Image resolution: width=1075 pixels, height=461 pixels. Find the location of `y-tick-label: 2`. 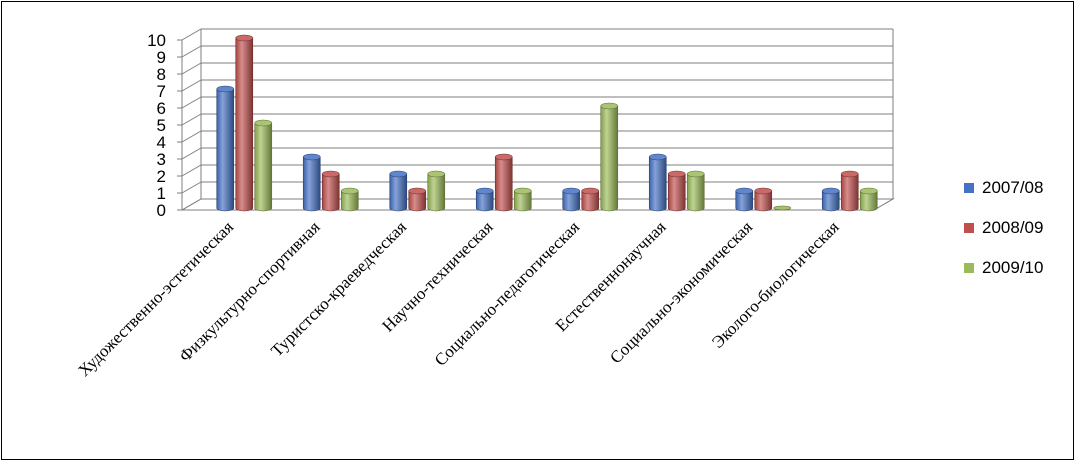

y-tick-label: 2 is located at coordinates (161, 176).